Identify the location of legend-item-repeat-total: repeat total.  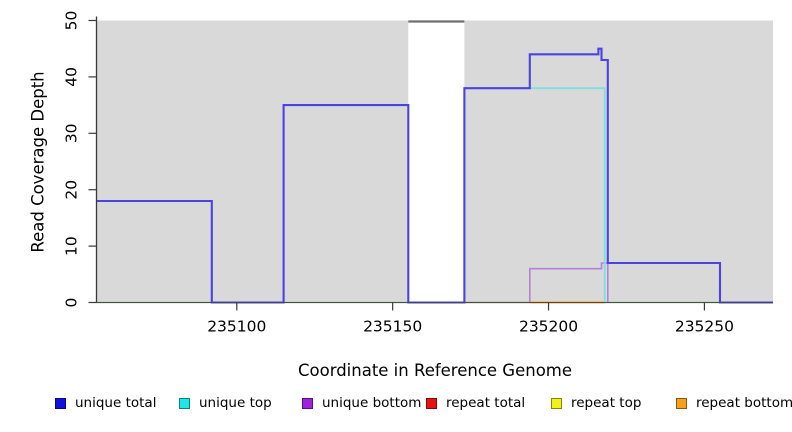
(475, 403).